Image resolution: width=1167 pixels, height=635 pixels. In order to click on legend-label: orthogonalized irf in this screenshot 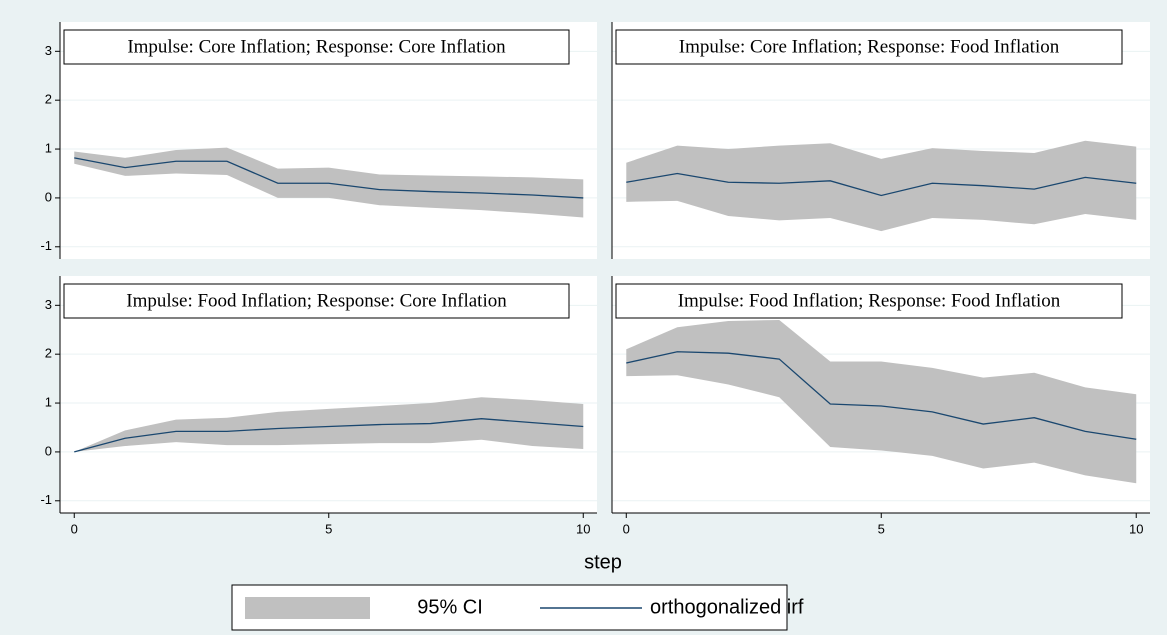, I will do `click(727, 607)`.